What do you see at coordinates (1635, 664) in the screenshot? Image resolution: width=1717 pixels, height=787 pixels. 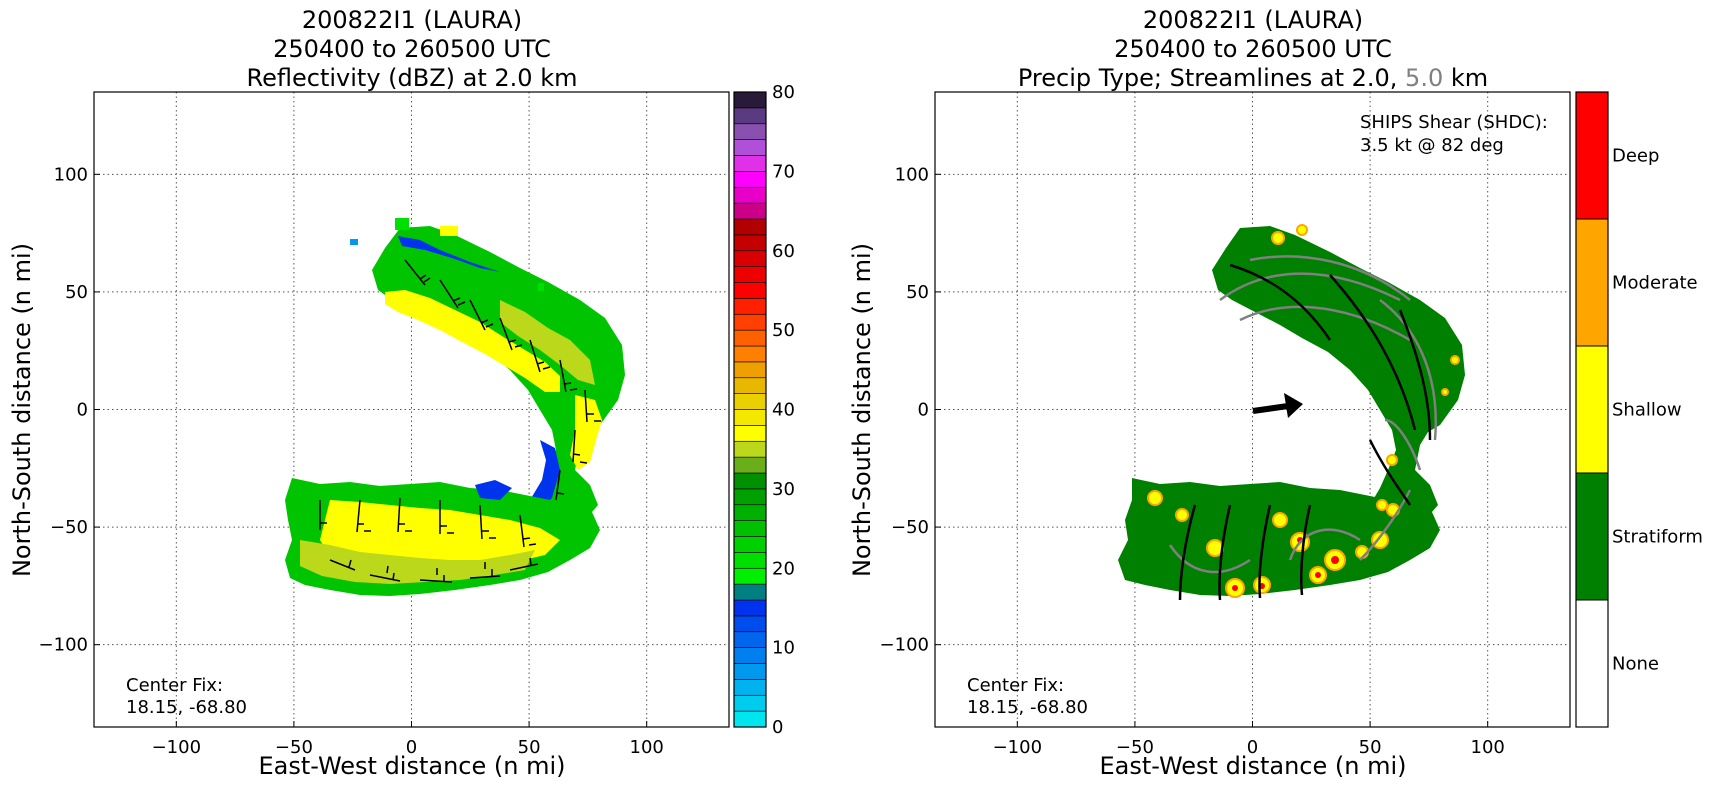 I see `precip-type-colorbar-label: None` at bounding box center [1635, 664].